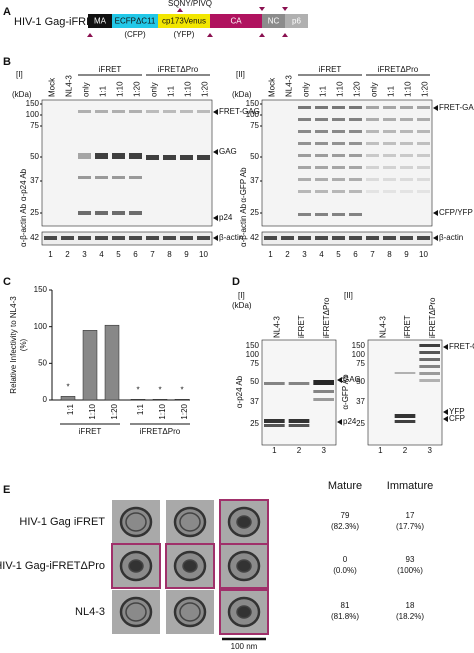 This screenshot has height=653, width=474. Describe the element at coordinates (406, 254) in the screenshot. I see `lane-number: 9` at that location.